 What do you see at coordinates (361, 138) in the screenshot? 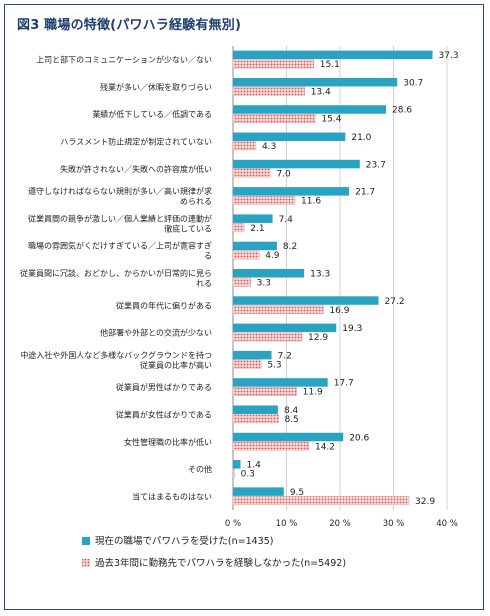
I see `value-label: 21.0` at bounding box center [361, 138].